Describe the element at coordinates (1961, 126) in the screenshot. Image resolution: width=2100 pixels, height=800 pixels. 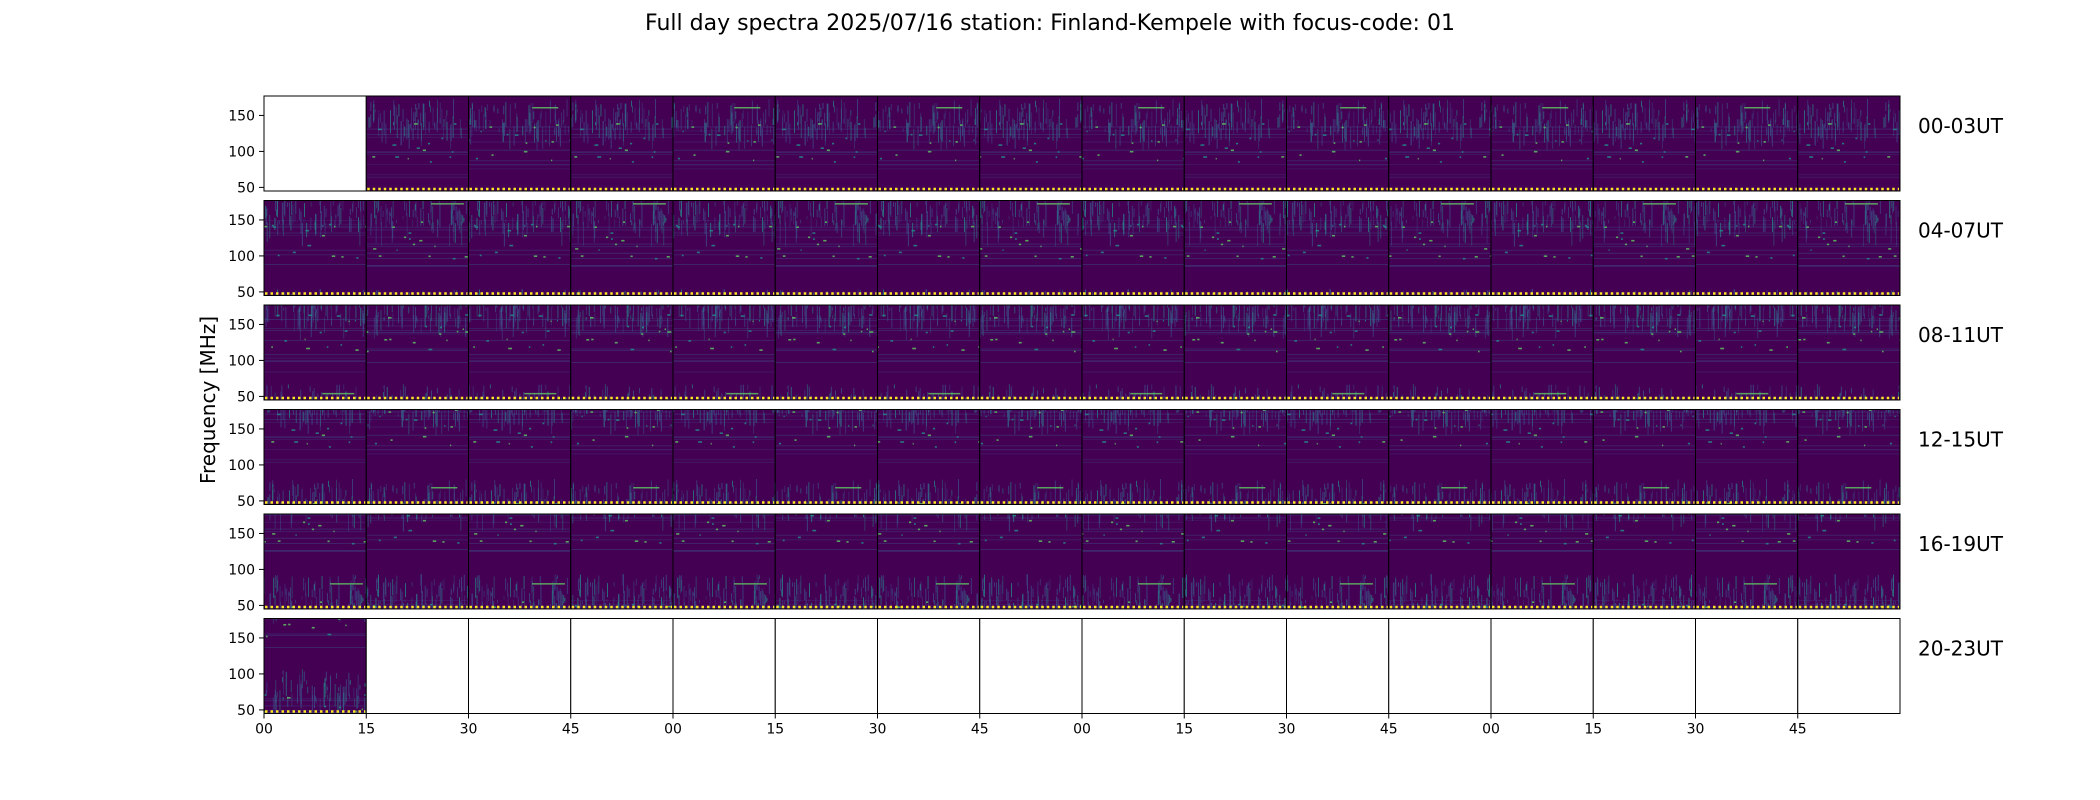
I see `row-label: 00-03UT` at that location.